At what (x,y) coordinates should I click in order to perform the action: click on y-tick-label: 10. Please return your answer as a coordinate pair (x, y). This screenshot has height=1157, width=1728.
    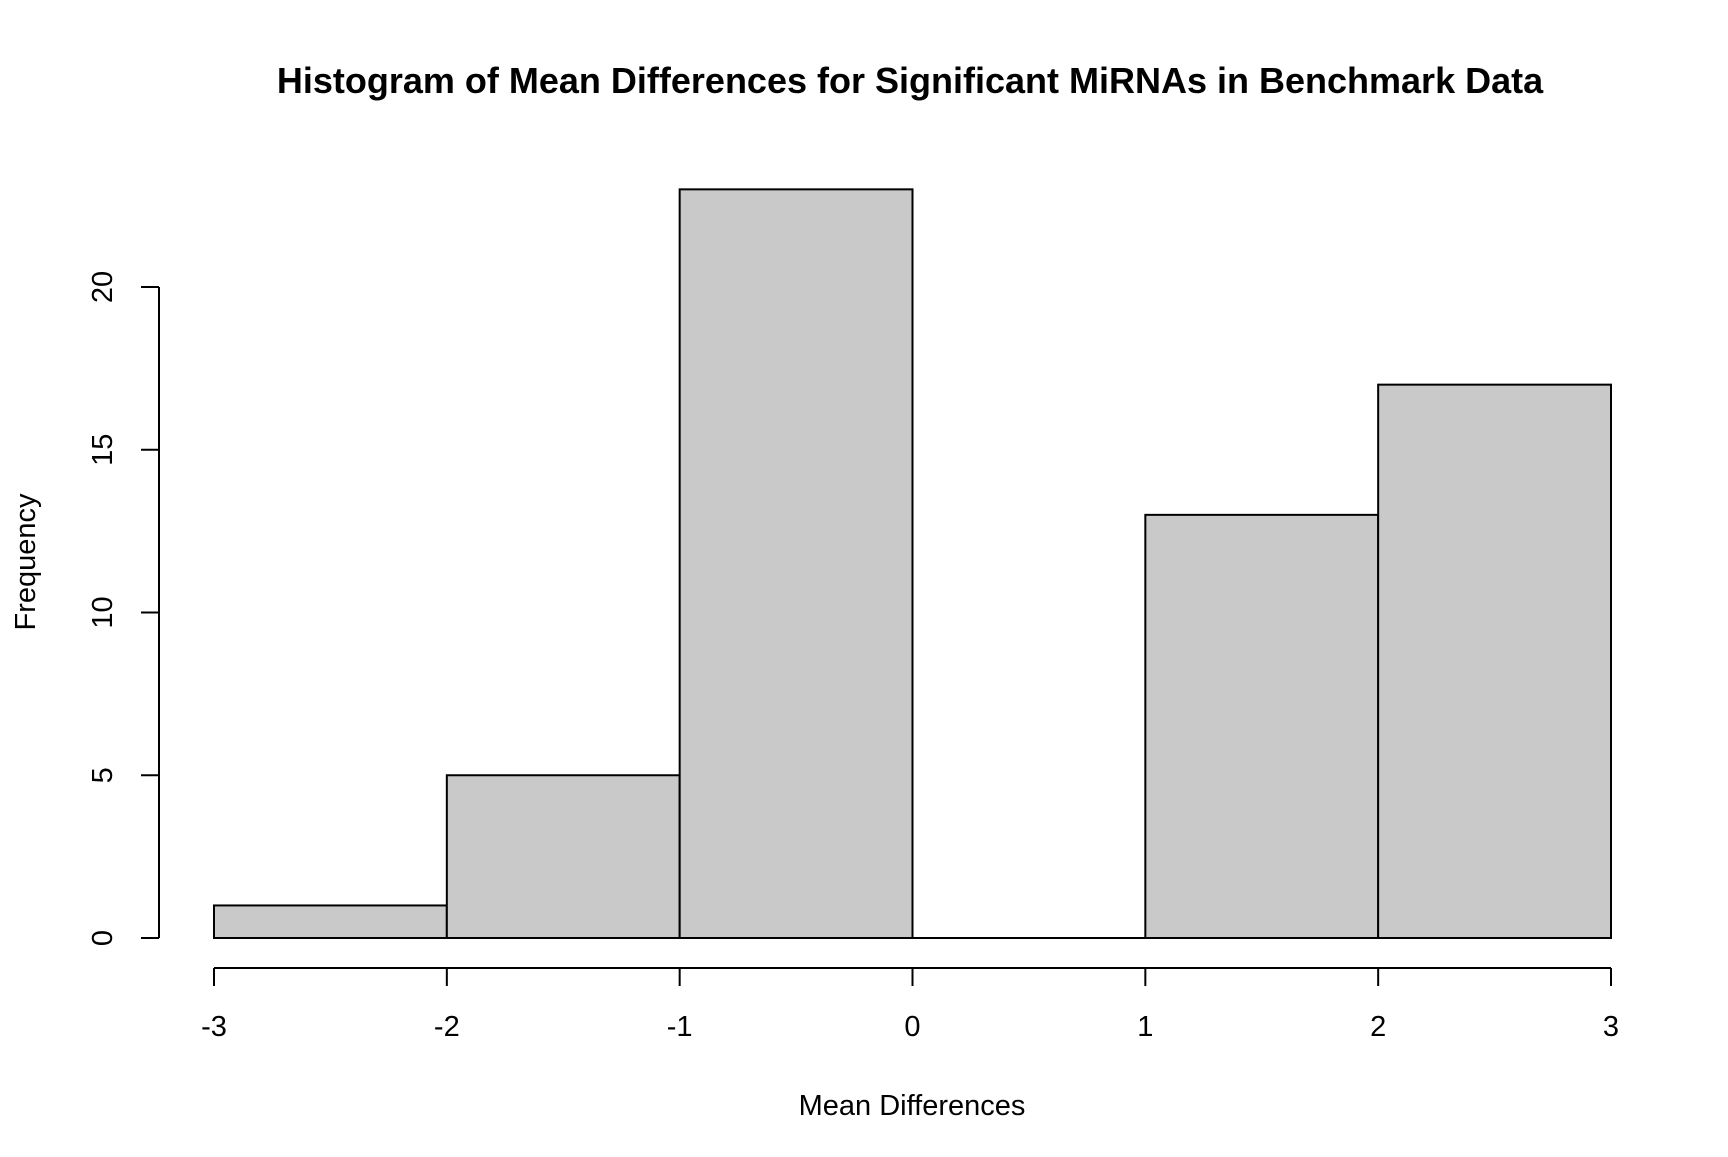
    Looking at the image, I should click on (103, 612).